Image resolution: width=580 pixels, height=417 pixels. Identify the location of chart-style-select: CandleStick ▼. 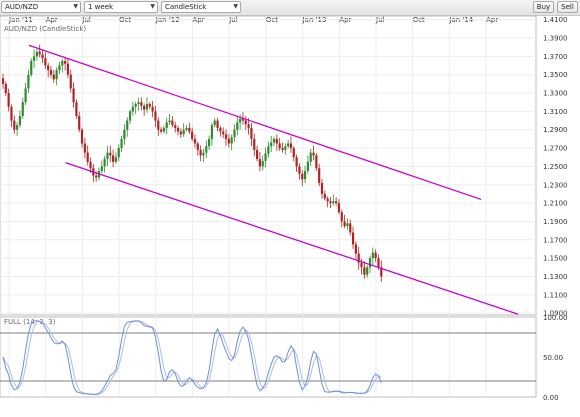
(201, 7).